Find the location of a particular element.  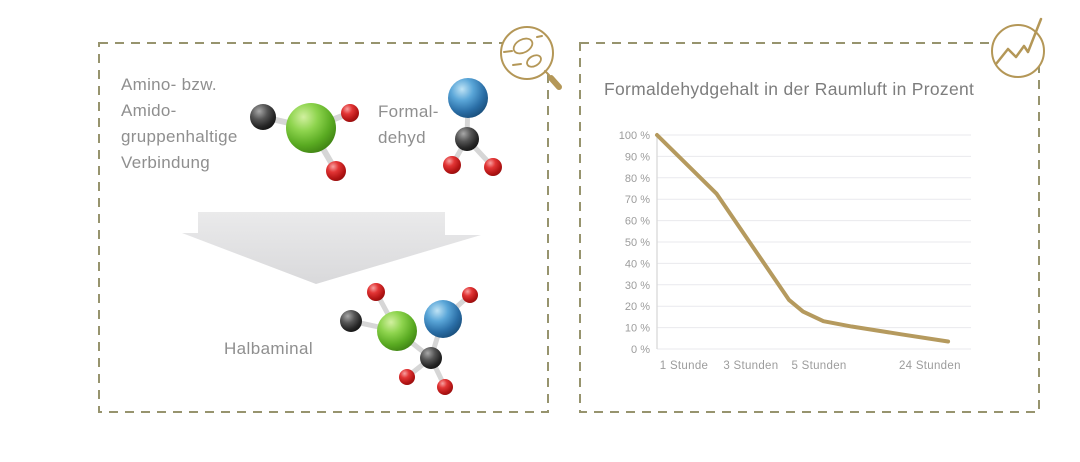

reaction-arrow-down is located at coordinates (331, 248).